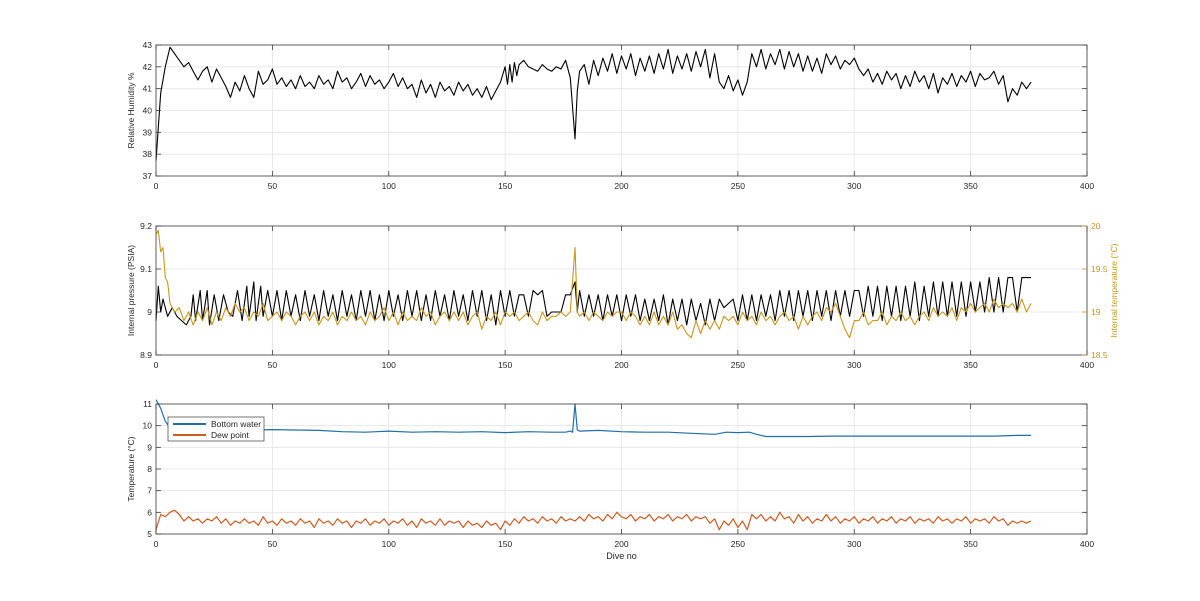  I want to click on y2-tick-label: 18.5, so click(1099, 355).